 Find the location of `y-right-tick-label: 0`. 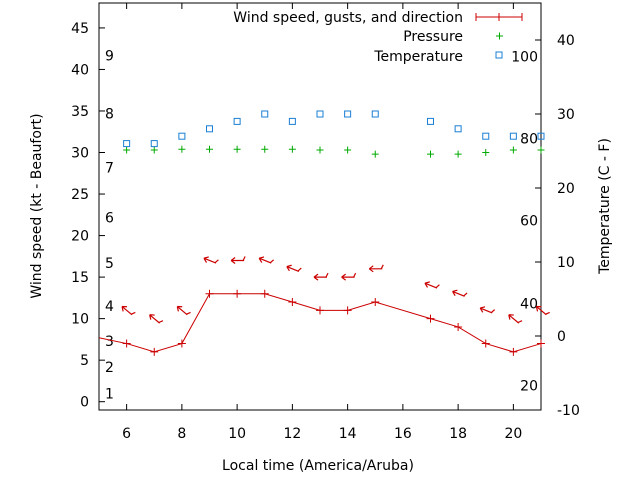

y-right-tick-label: 0 is located at coordinates (561, 337).